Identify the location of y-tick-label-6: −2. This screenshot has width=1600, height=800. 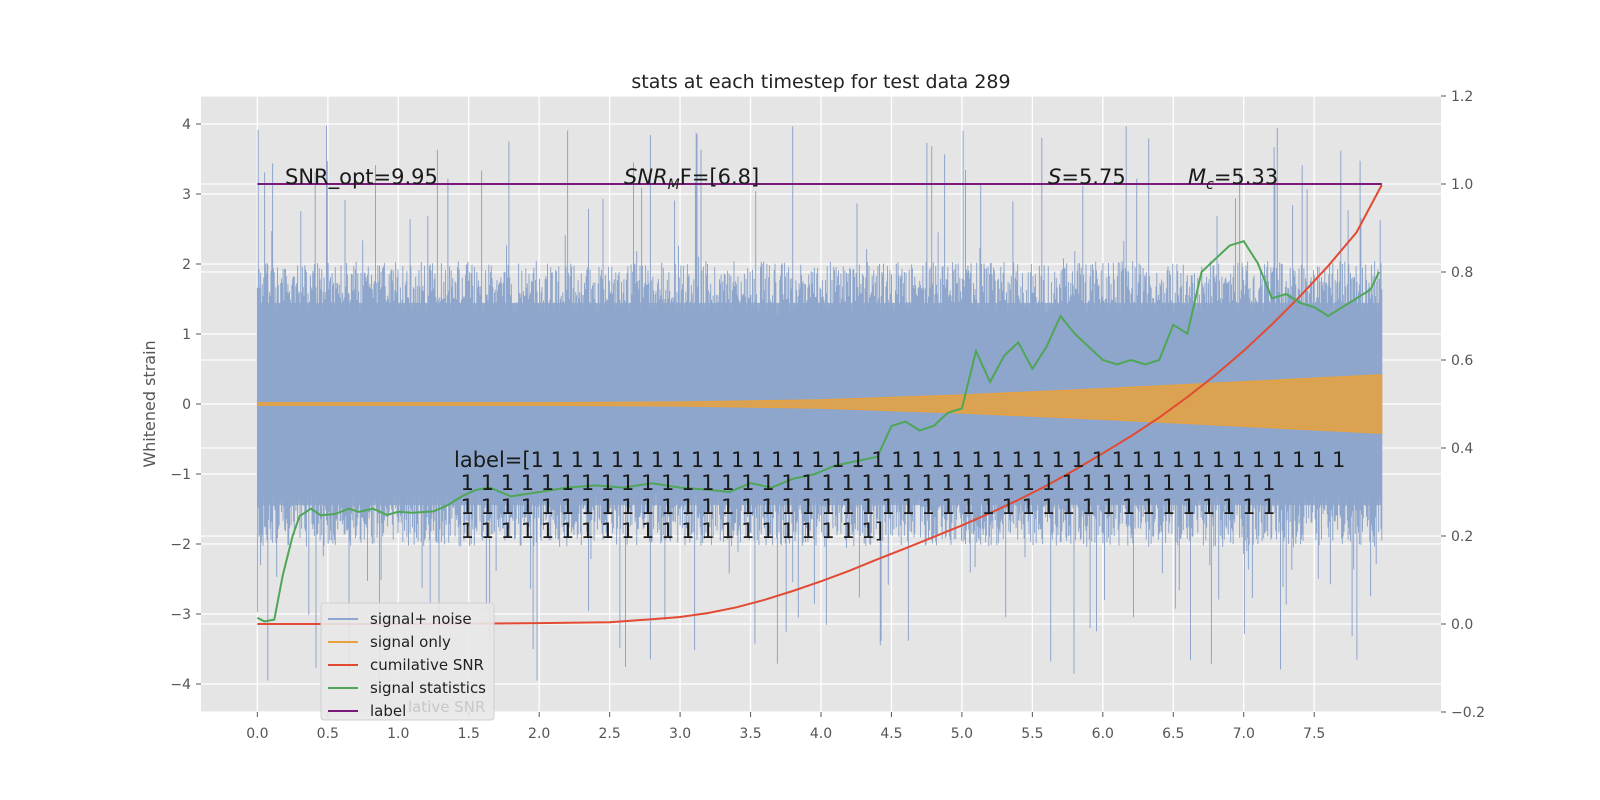
(180, 545).